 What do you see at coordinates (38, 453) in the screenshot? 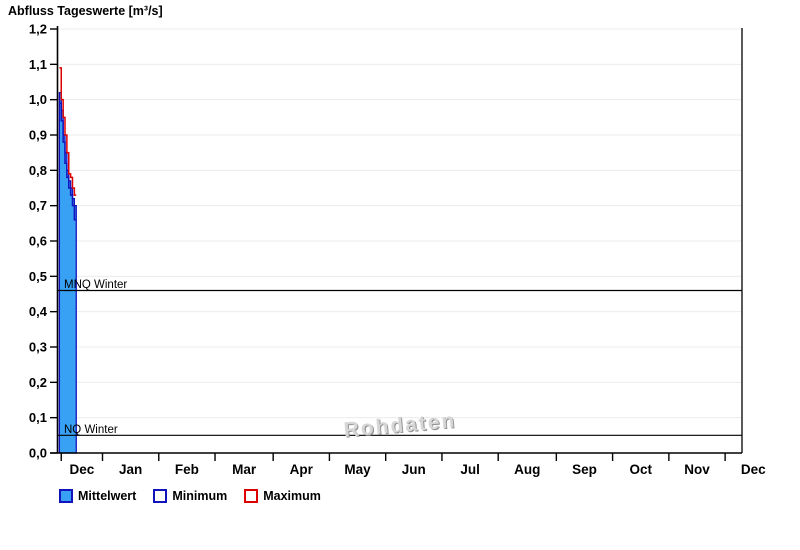
I see `y-tick-label: 0,0` at bounding box center [38, 453].